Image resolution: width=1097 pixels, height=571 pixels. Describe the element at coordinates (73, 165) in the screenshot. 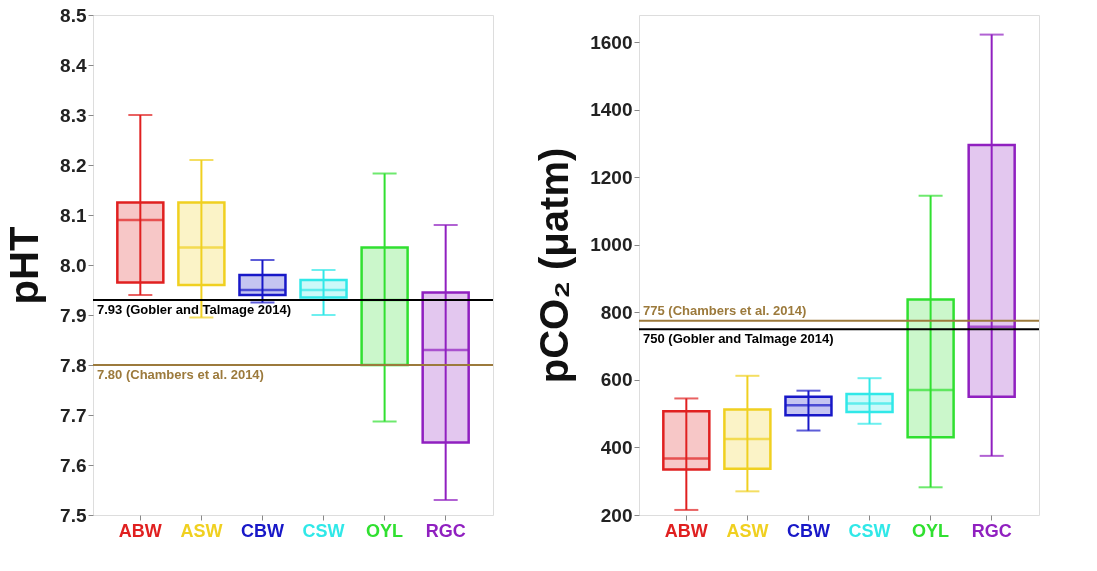

I see `y-tick-label: 8.2` at that location.